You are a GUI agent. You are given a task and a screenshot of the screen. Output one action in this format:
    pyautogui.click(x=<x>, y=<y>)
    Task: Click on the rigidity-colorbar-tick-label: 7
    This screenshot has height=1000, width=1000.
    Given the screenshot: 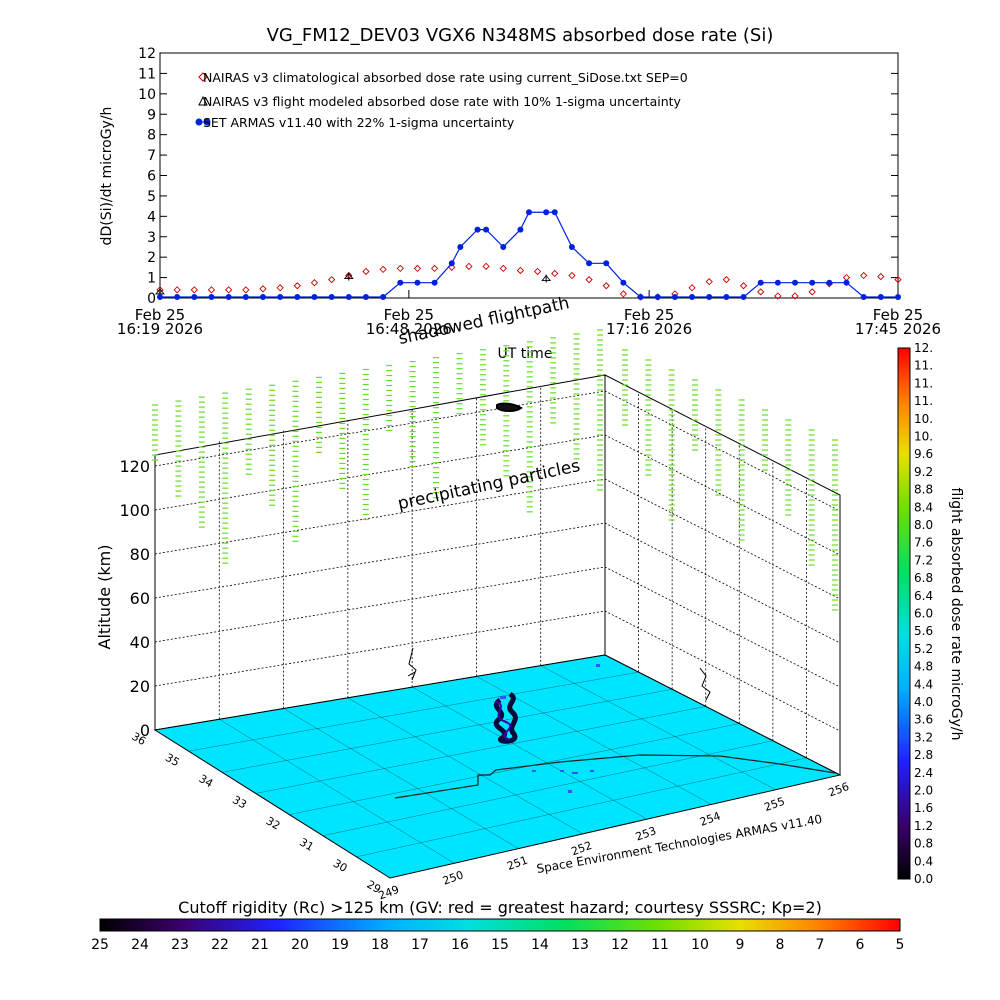 What is the action you would take?
    pyautogui.click(x=820, y=945)
    